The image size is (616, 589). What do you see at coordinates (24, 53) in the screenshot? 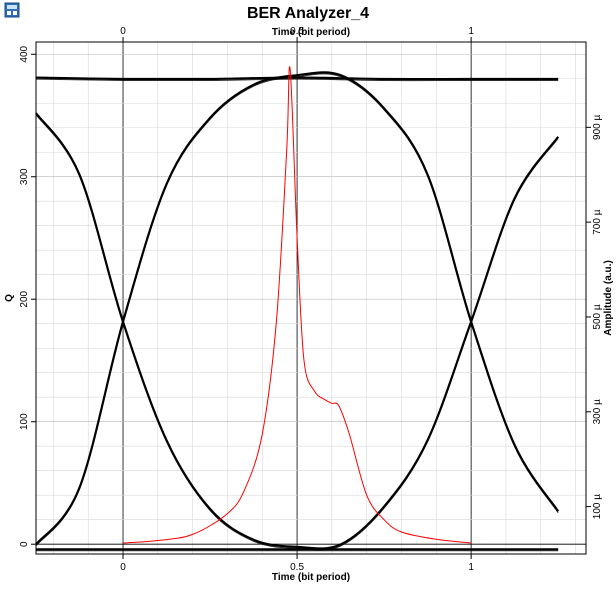
I see `y-left-tick-label: 400` at bounding box center [24, 53].